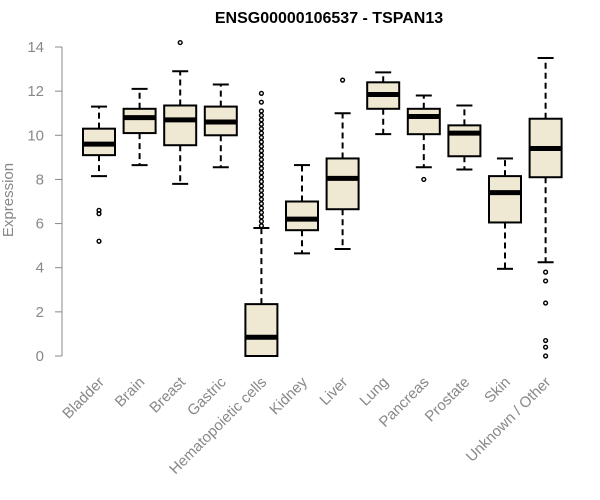 The image size is (600, 500). I want to click on y-tick-label: 0, so click(40, 356).